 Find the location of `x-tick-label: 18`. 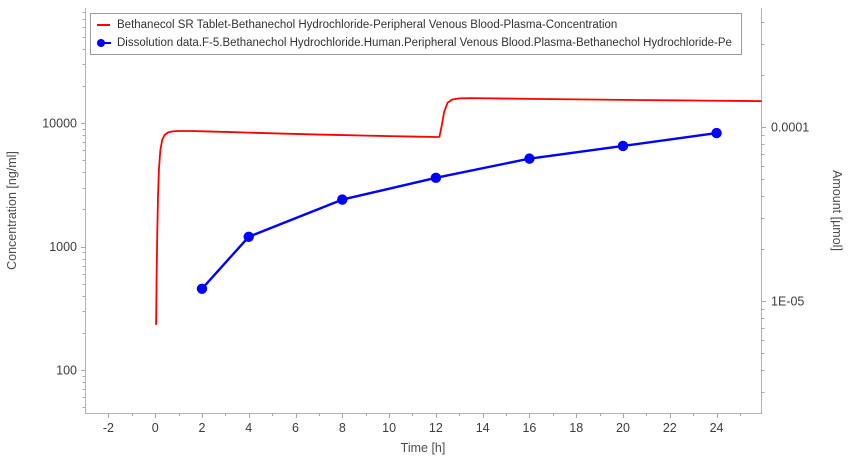

x-tick-label: 18 is located at coordinates (576, 428).